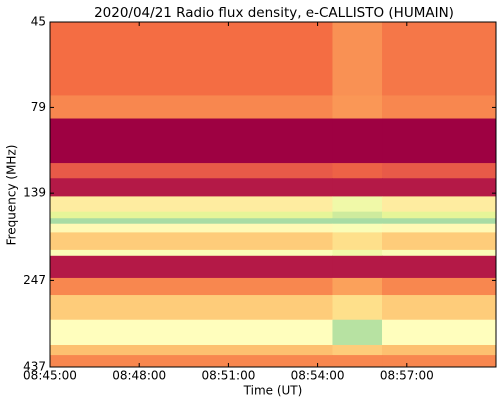 The image size is (504, 408). What do you see at coordinates (50, 376) in the screenshot?
I see `x-tick-label: 08:45:00` at bounding box center [50, 376].